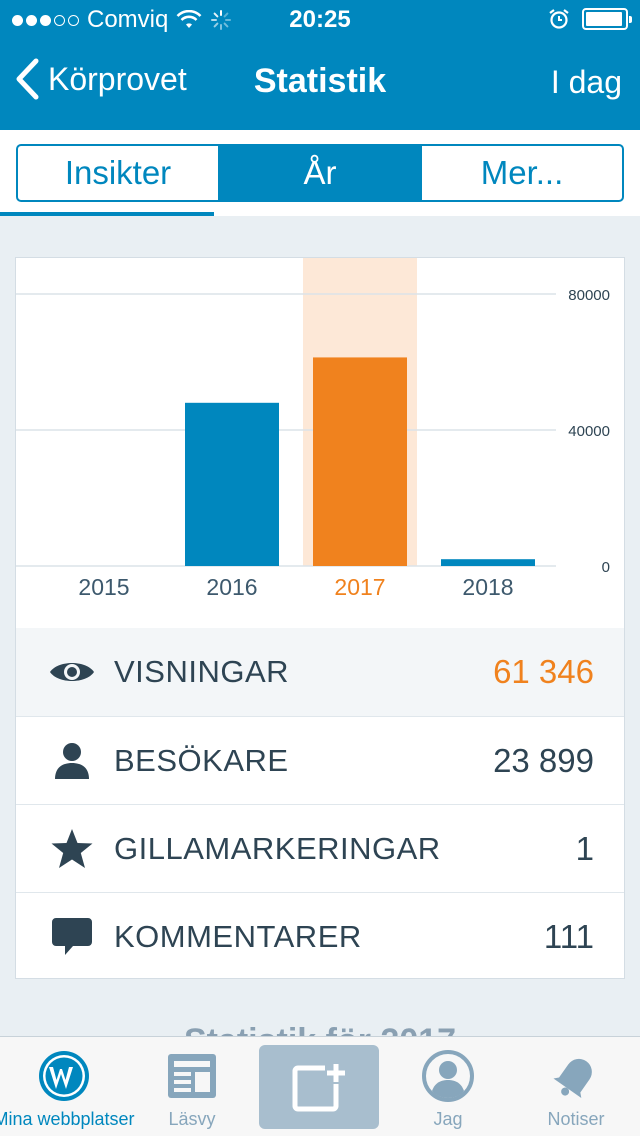 The image size is (640, 1136). I want to click on status-bar: Comviq 20:25, so click(320, 20).